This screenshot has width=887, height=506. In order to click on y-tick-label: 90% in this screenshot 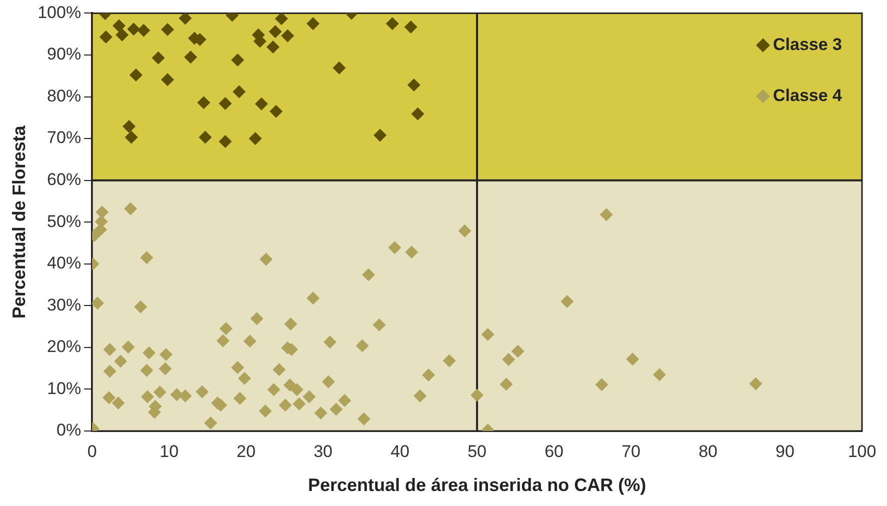, I will do `click(64, 54)`.